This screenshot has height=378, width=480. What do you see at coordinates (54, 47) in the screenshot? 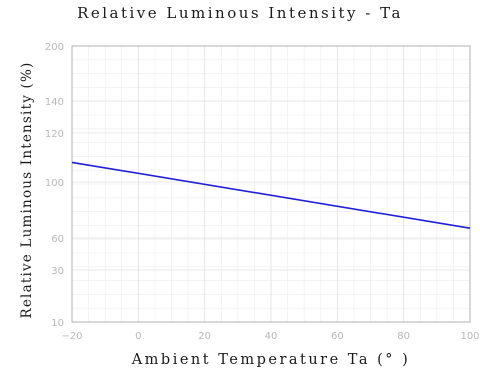
I see `y-tick-label: 200` at bounding box center [54, 47].